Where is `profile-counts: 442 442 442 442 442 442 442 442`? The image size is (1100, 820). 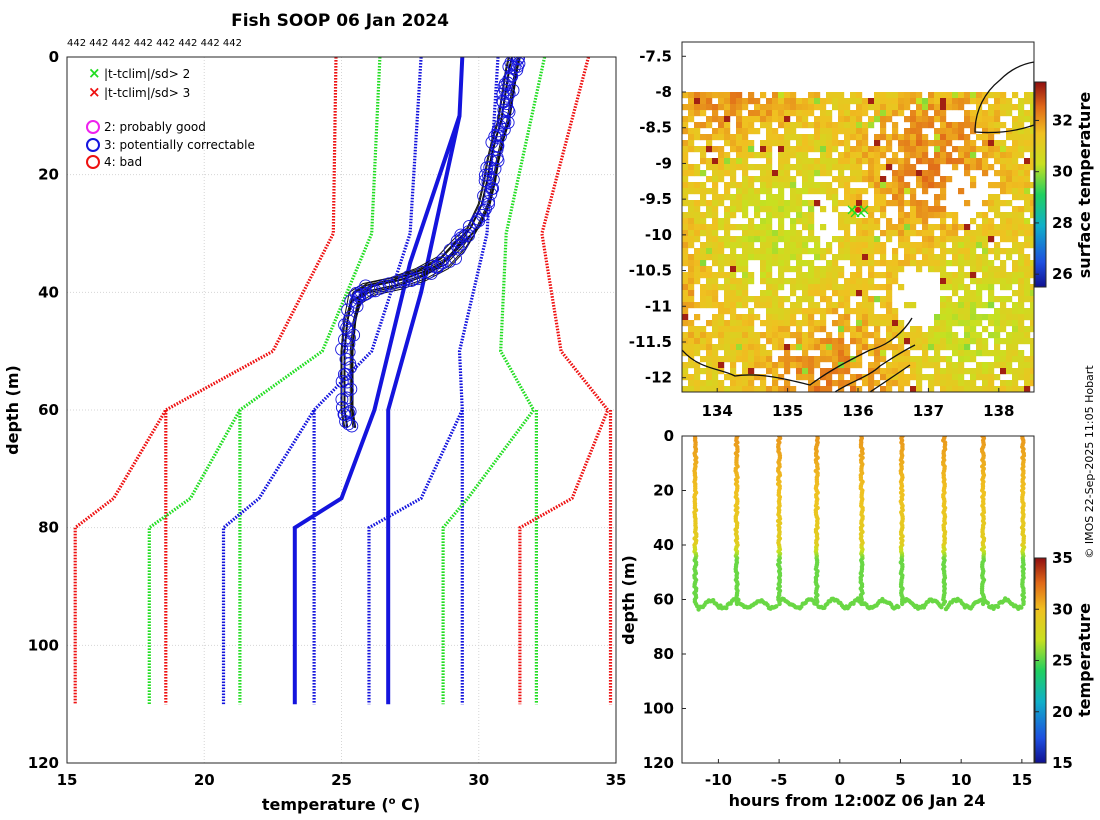
profile-counts: 442 442 442 442 442 442 442 442 is located at coordinates (154, 43).